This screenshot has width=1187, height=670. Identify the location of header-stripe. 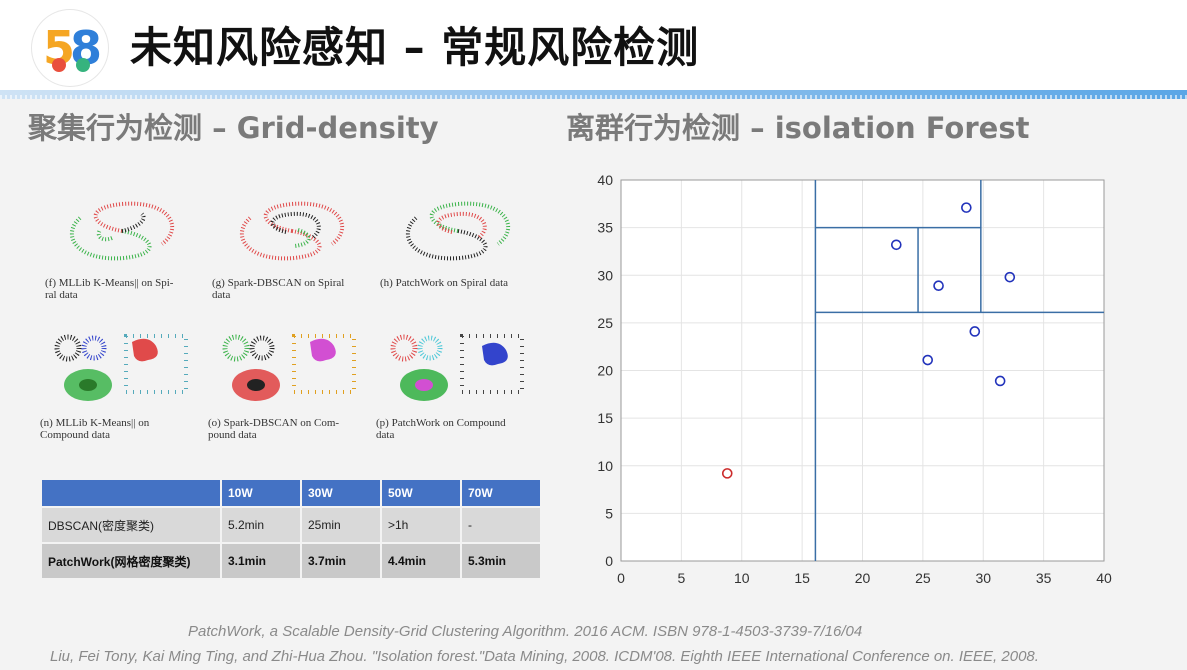
(593, 94).